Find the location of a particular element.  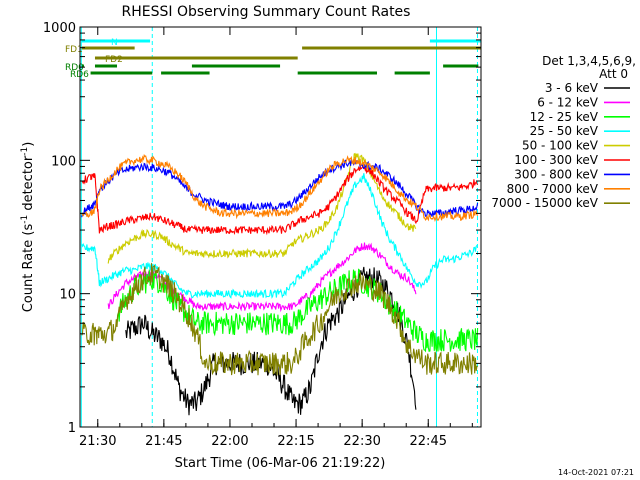

legend-label-7000-15000-kev: 7000 - 15000 keV is located at coordinates (544, 203).